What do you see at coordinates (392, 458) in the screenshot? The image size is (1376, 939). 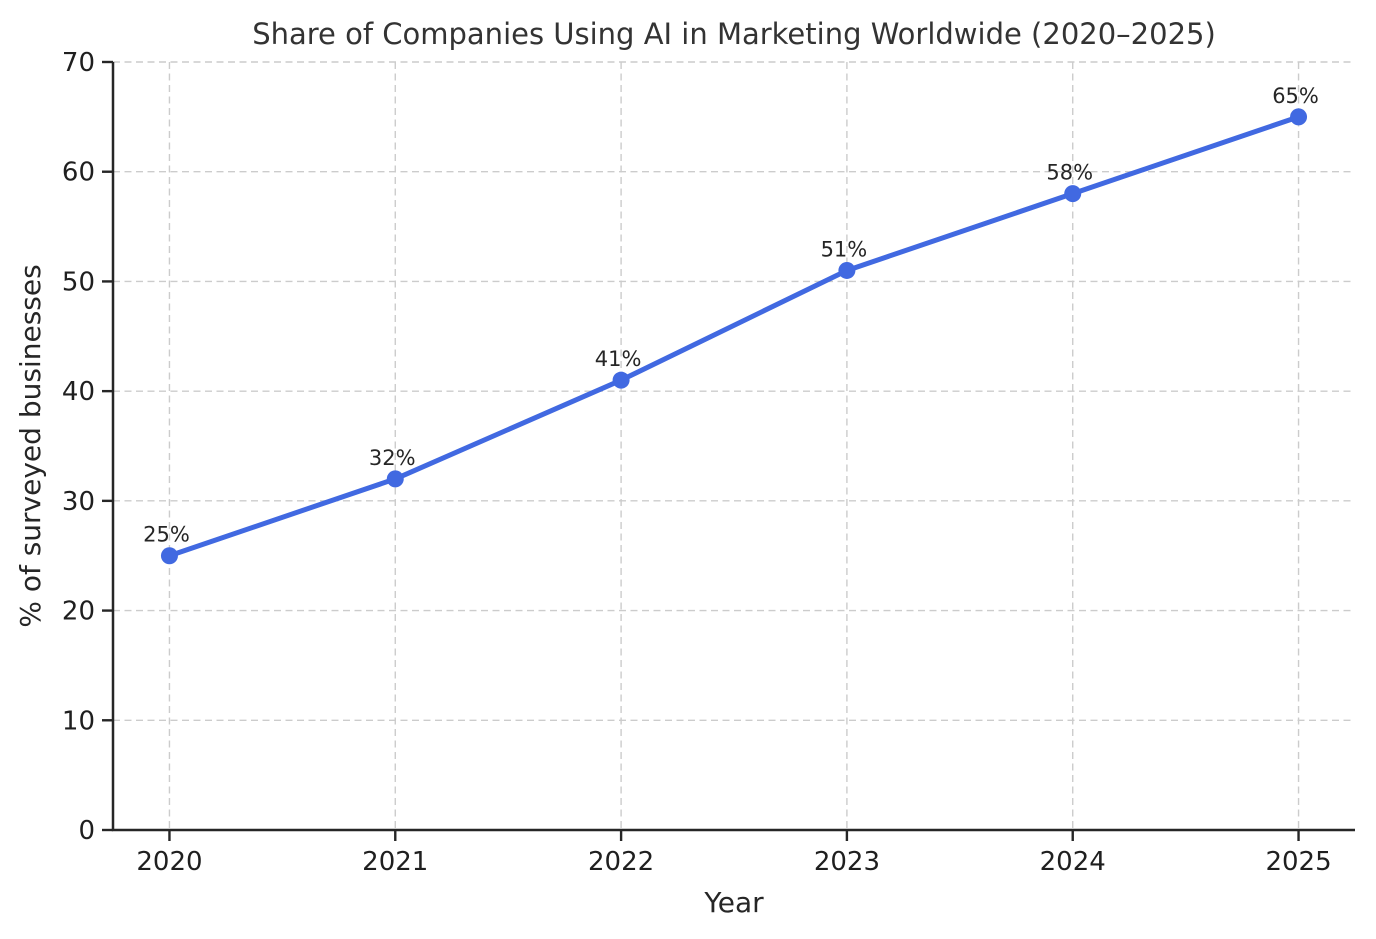 I see `data-point-label: 32%` at bounding box center [392, 458].